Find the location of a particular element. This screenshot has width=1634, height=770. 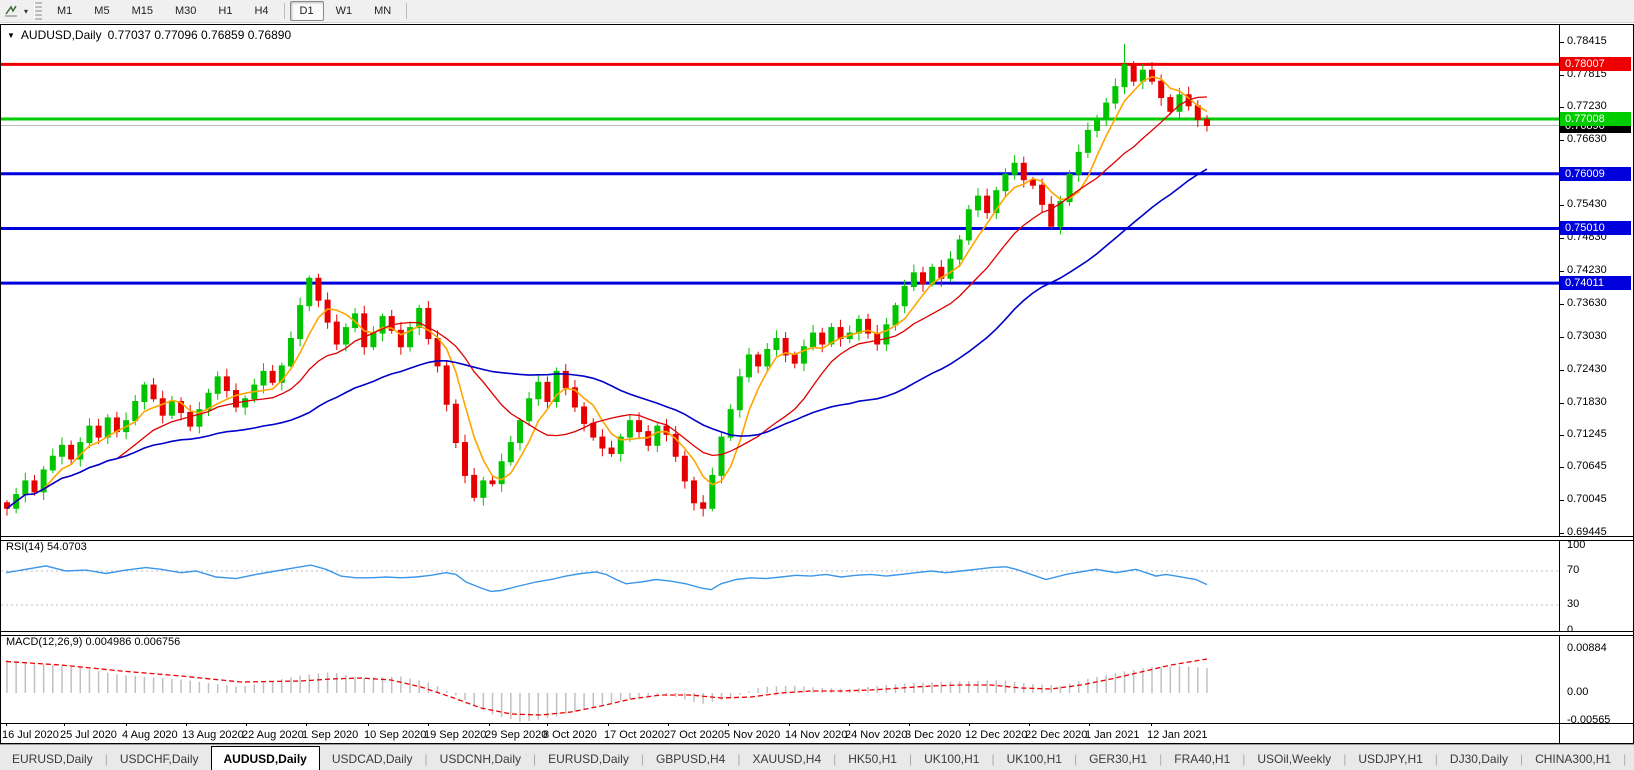

chart-tab-hk50-h1: HK50,H1 is located at coordinates (872, 759).